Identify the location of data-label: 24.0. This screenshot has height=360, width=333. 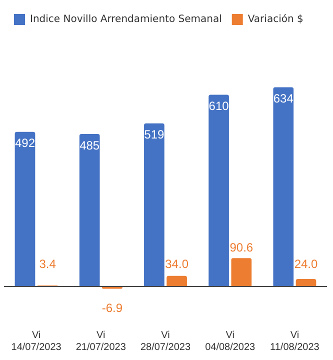
(306, 263).